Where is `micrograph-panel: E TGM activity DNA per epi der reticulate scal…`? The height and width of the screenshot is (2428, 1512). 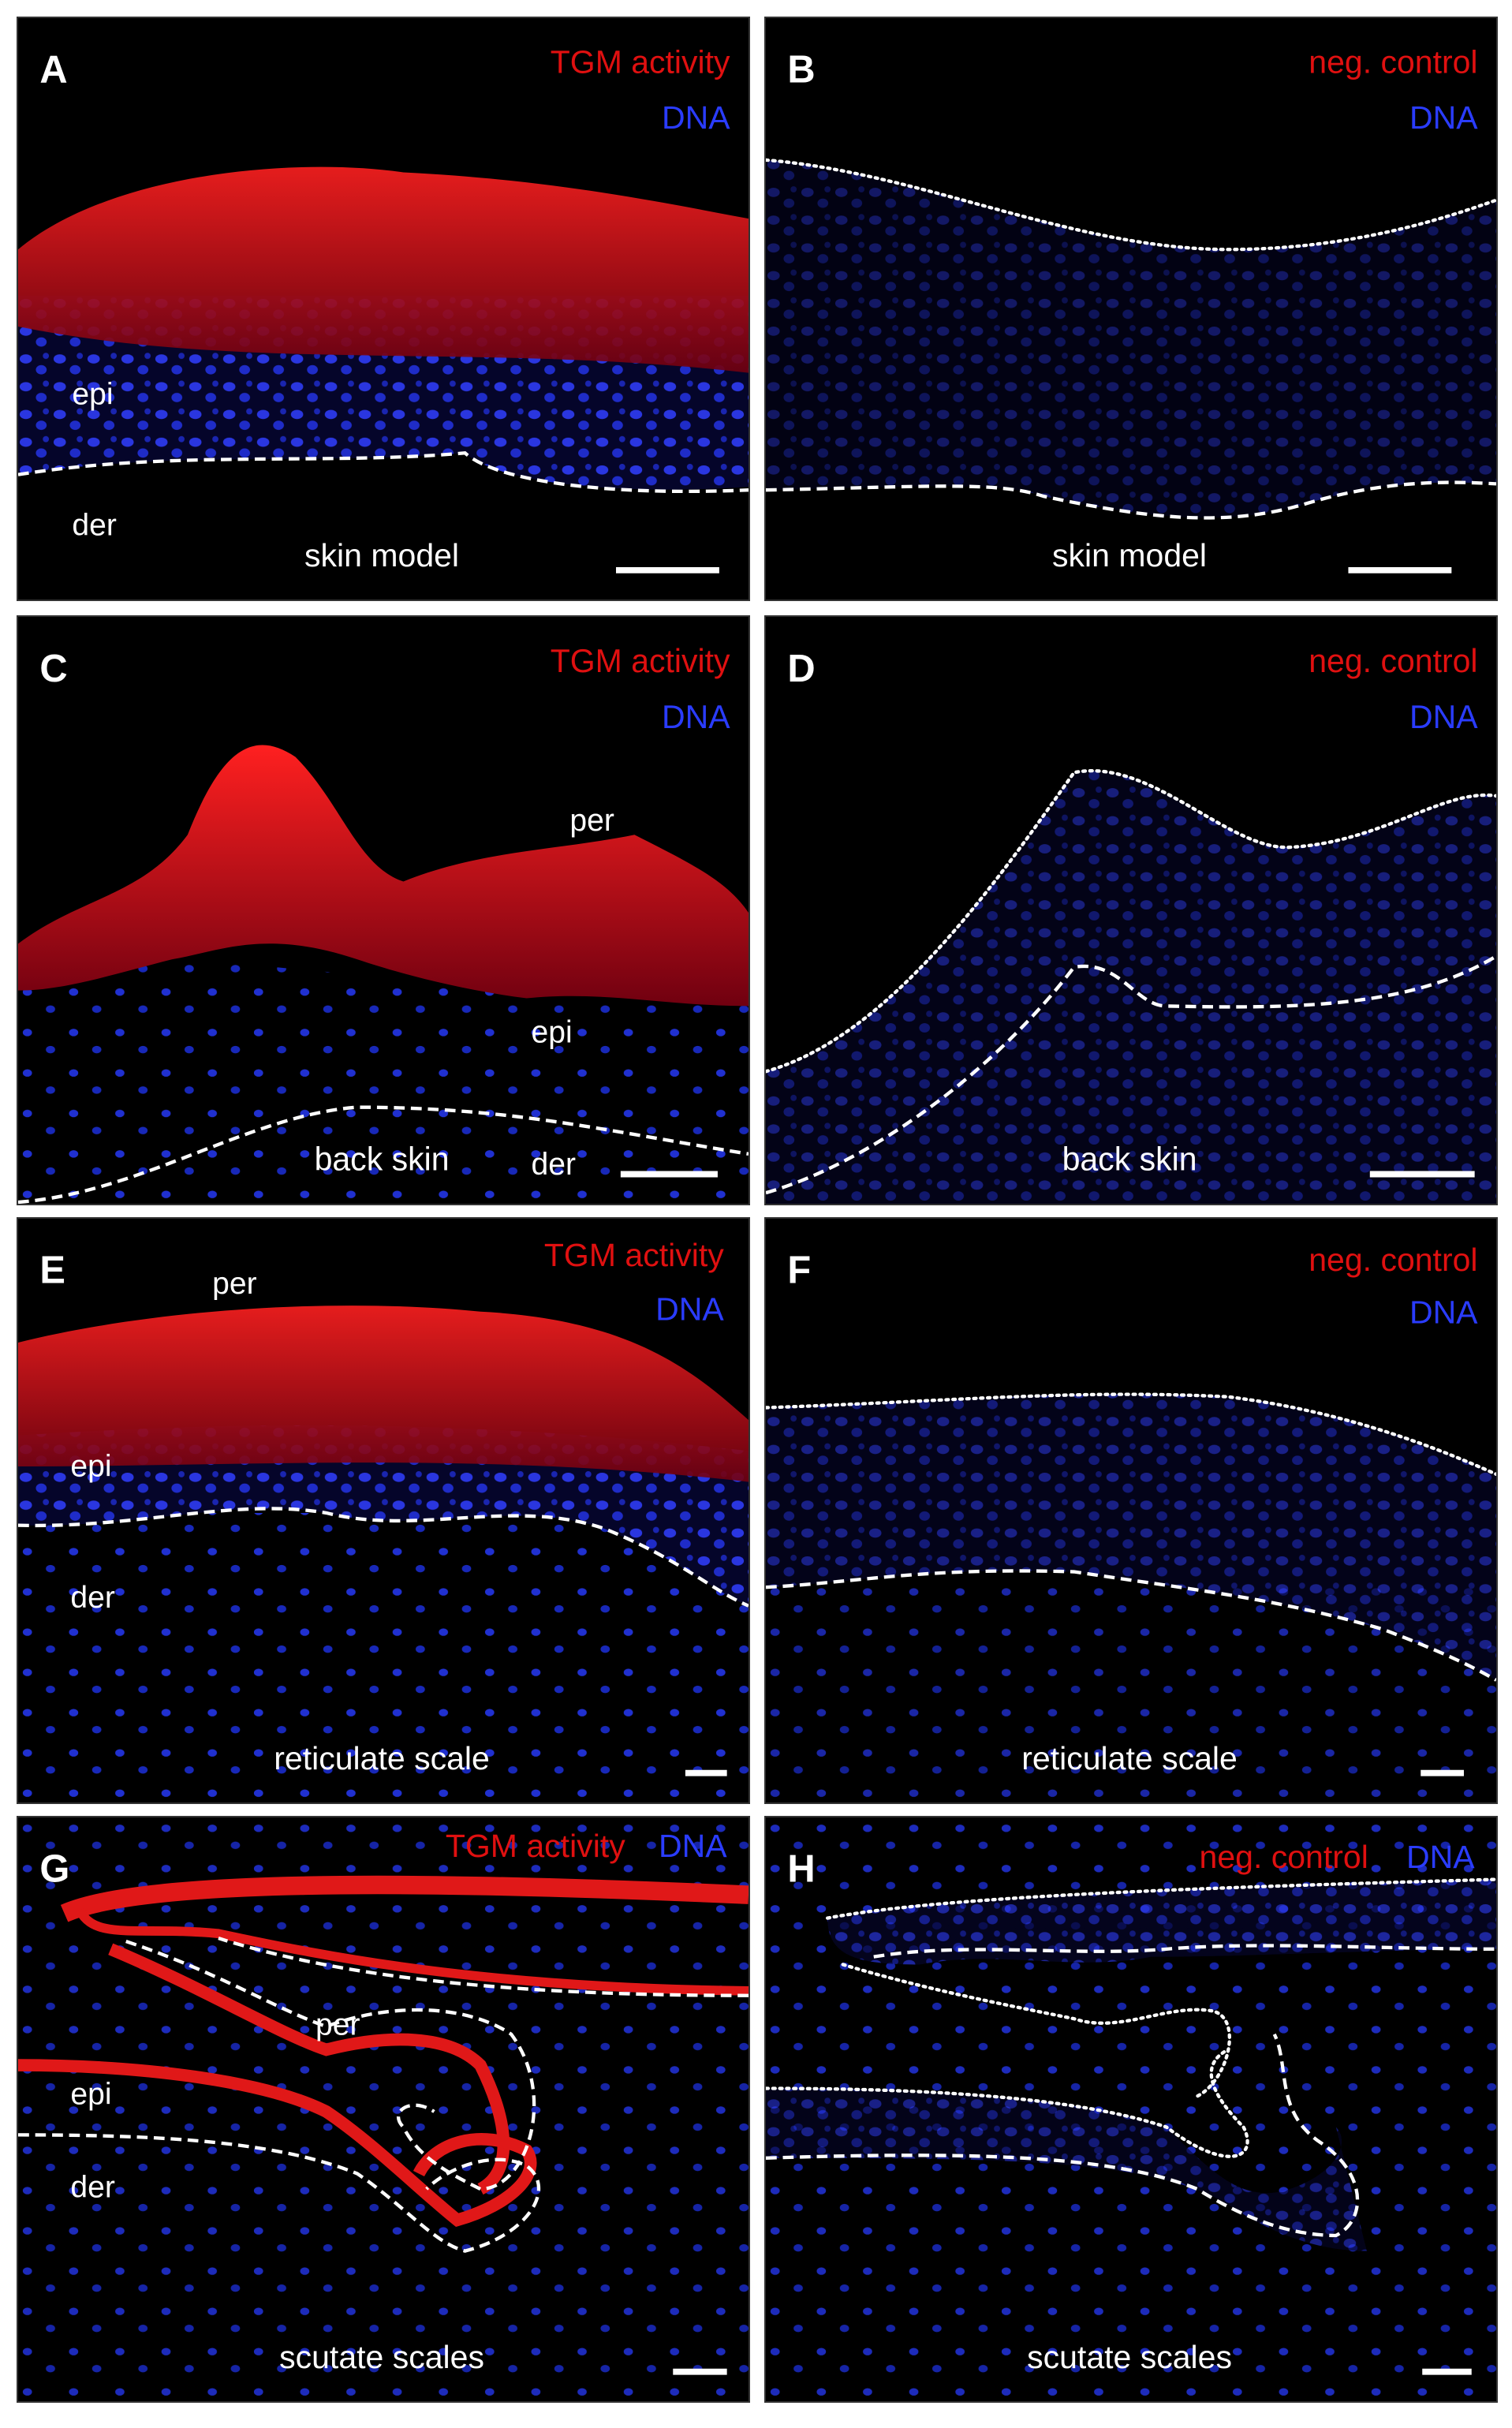
micrograph-panel: E TGM activity DNA per epi der reticulate scal… is located at coordinates (383, 1510).